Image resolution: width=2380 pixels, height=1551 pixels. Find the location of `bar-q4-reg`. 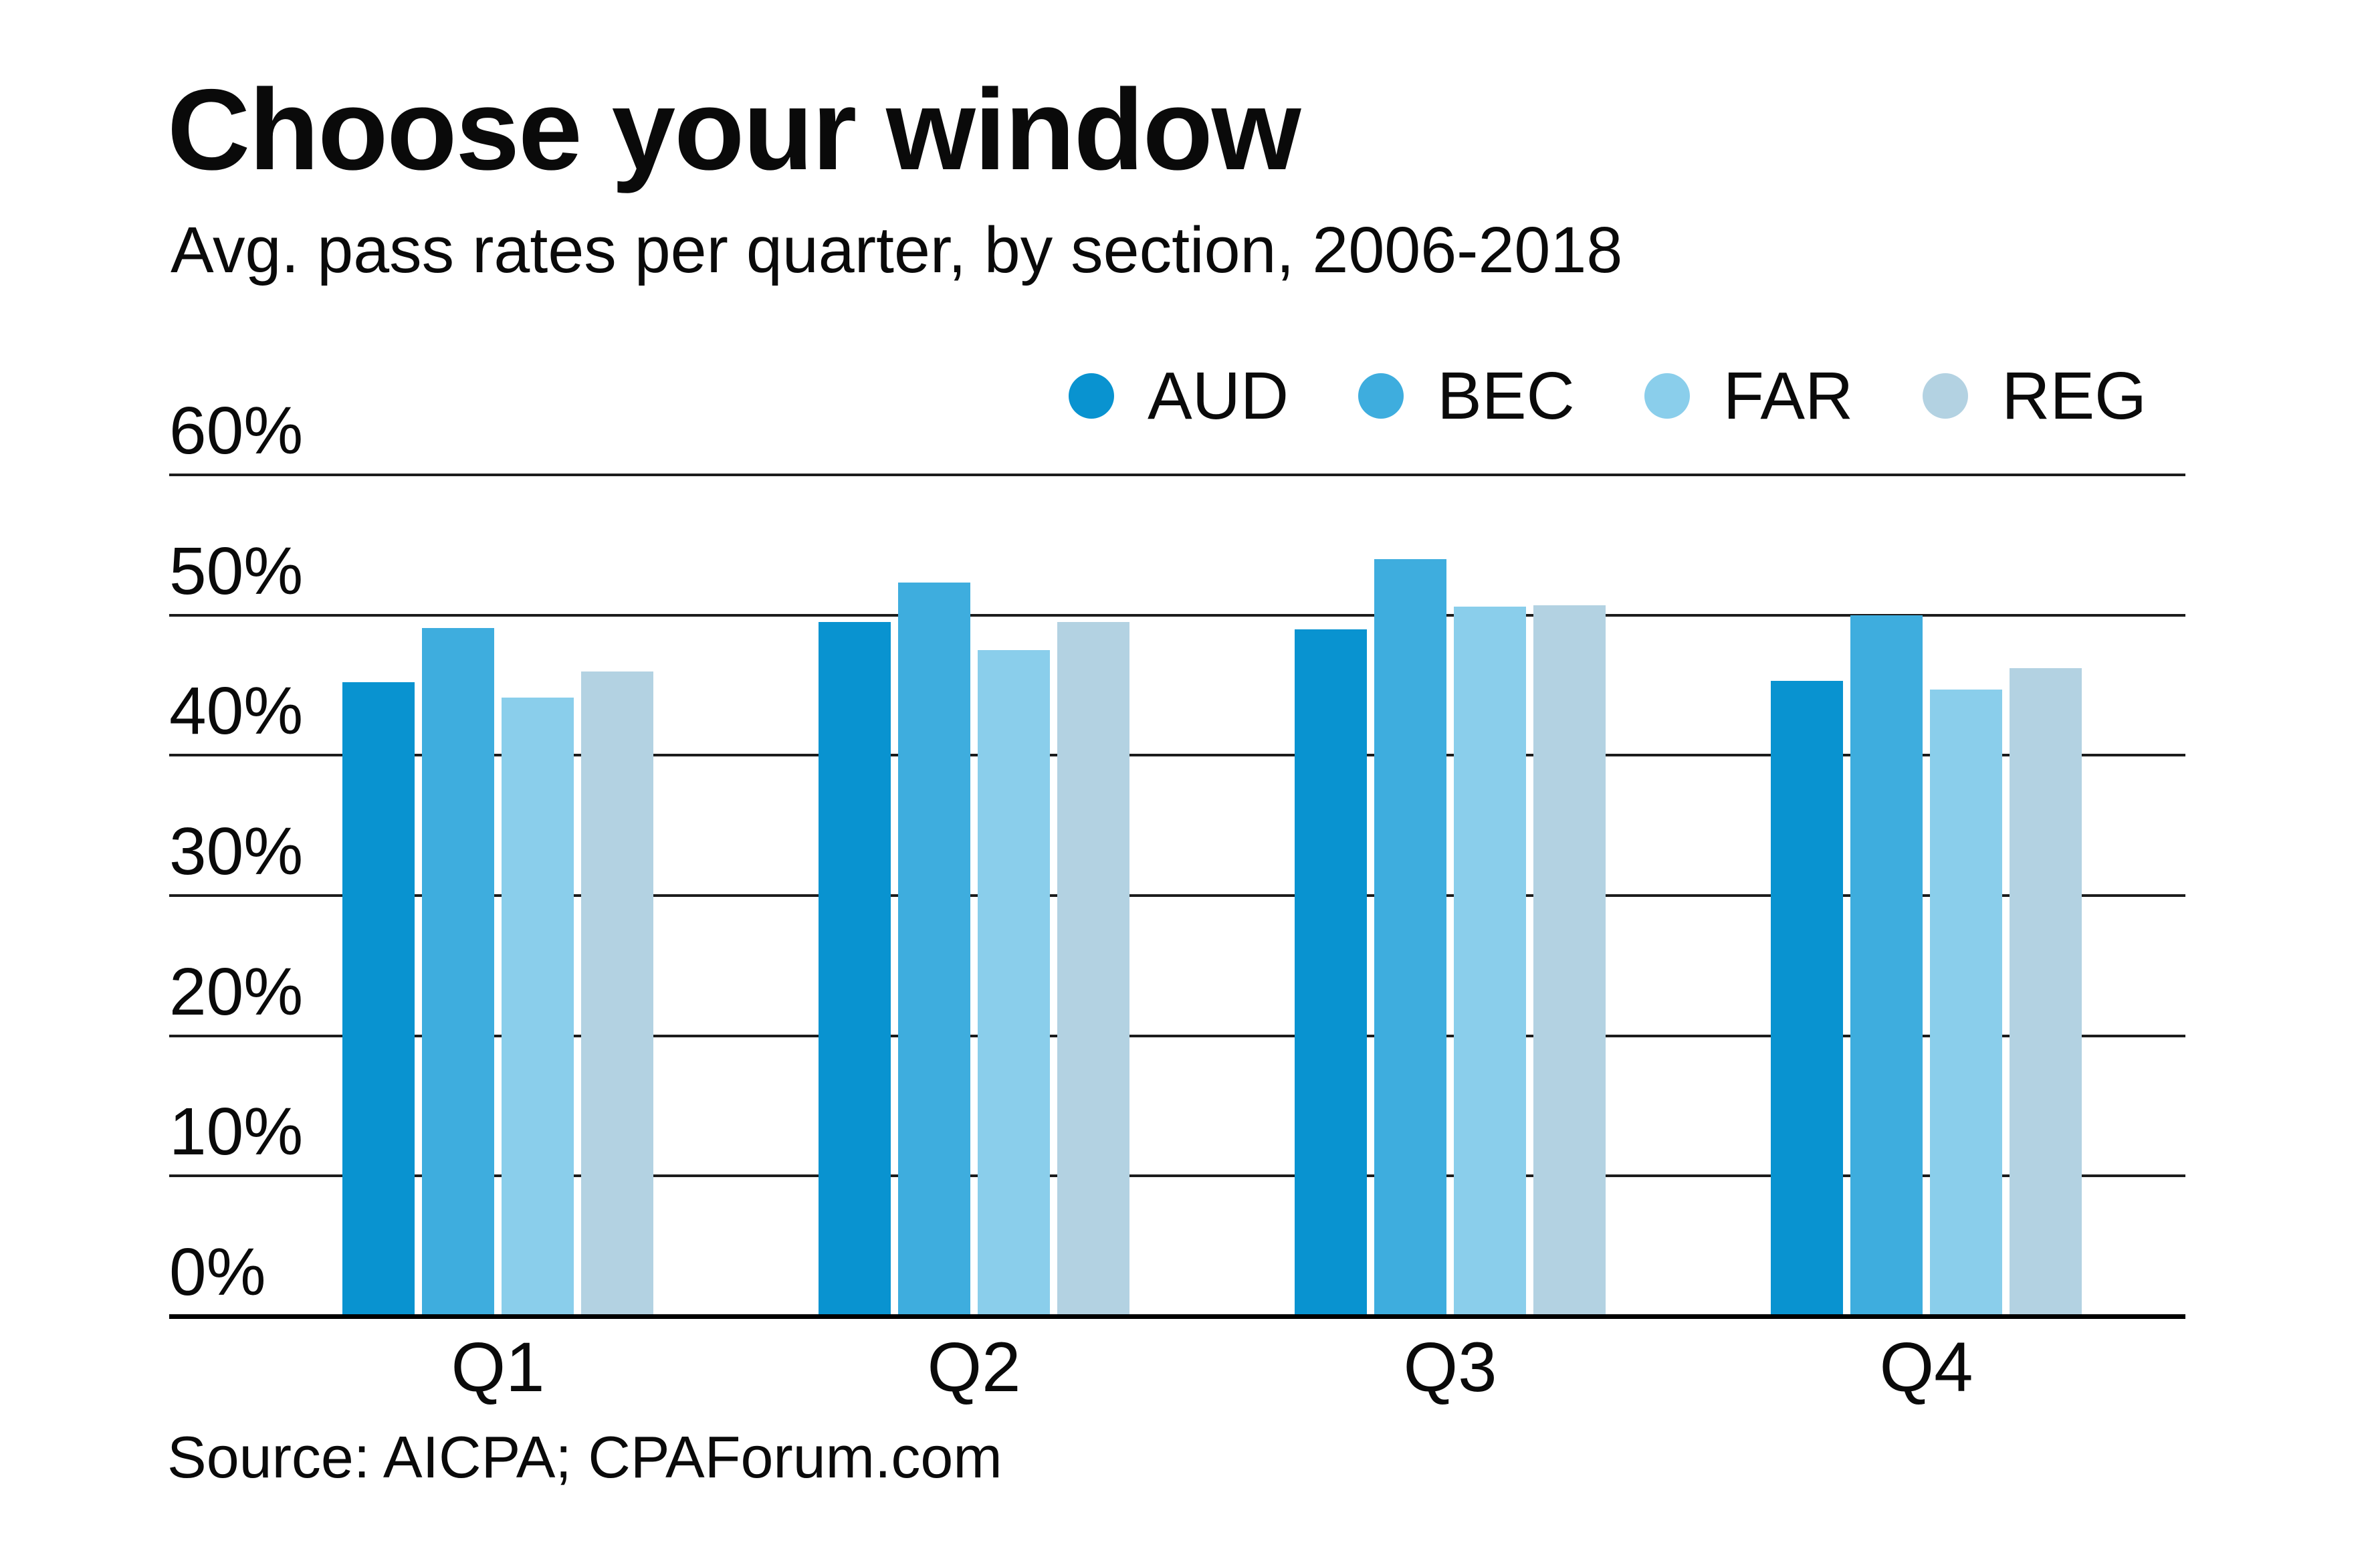

bar-q4-reg is located at coordinates (2046, 992).